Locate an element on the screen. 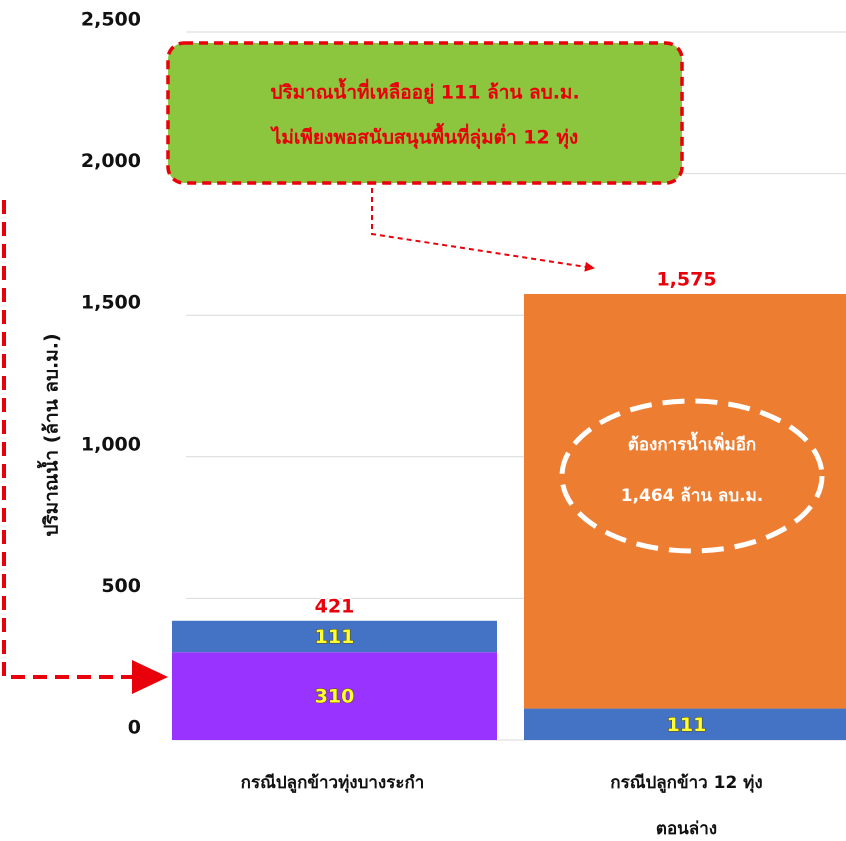  y-tick-label: 2,000 is located at coordinates (111, 161).